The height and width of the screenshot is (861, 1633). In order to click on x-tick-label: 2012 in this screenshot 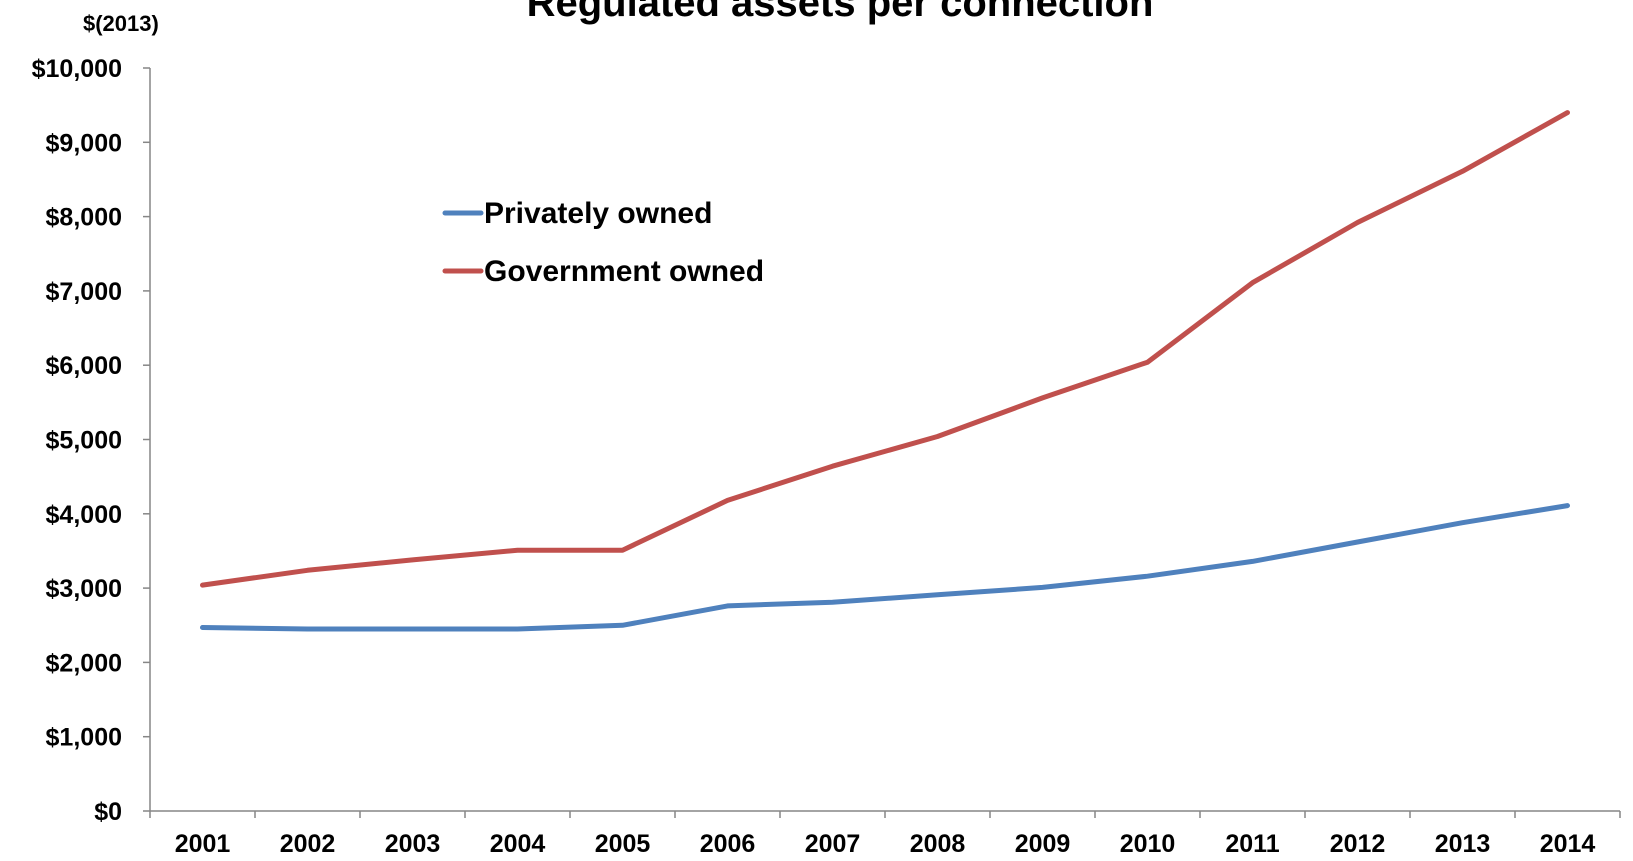, I will do `click(1358, 844)`.